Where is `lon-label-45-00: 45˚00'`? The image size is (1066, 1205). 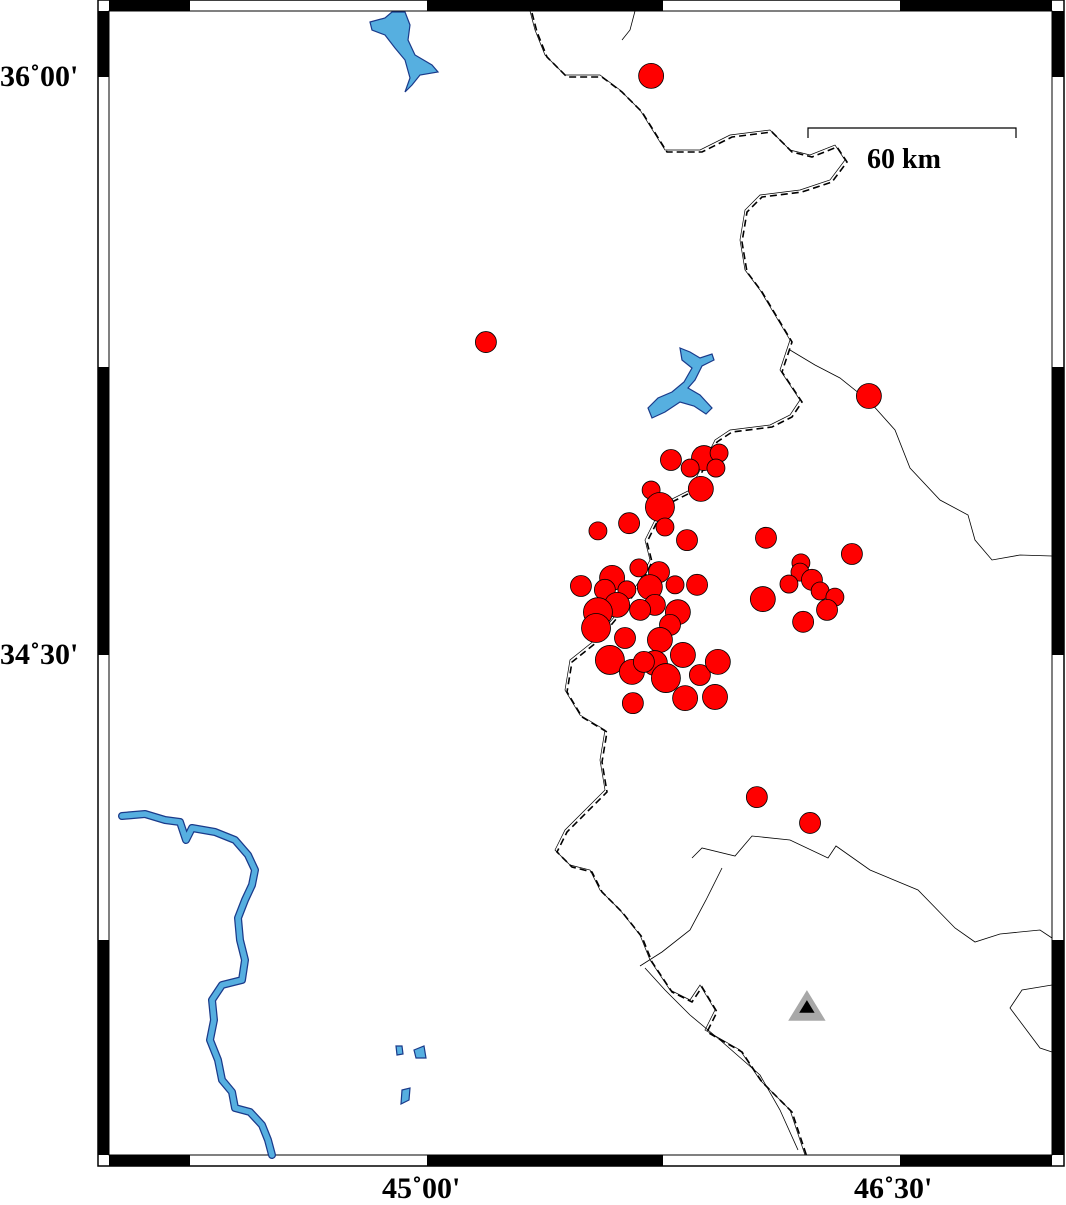
lon-label-45-00: 45˚00' is located at coordinates (421, 1188).